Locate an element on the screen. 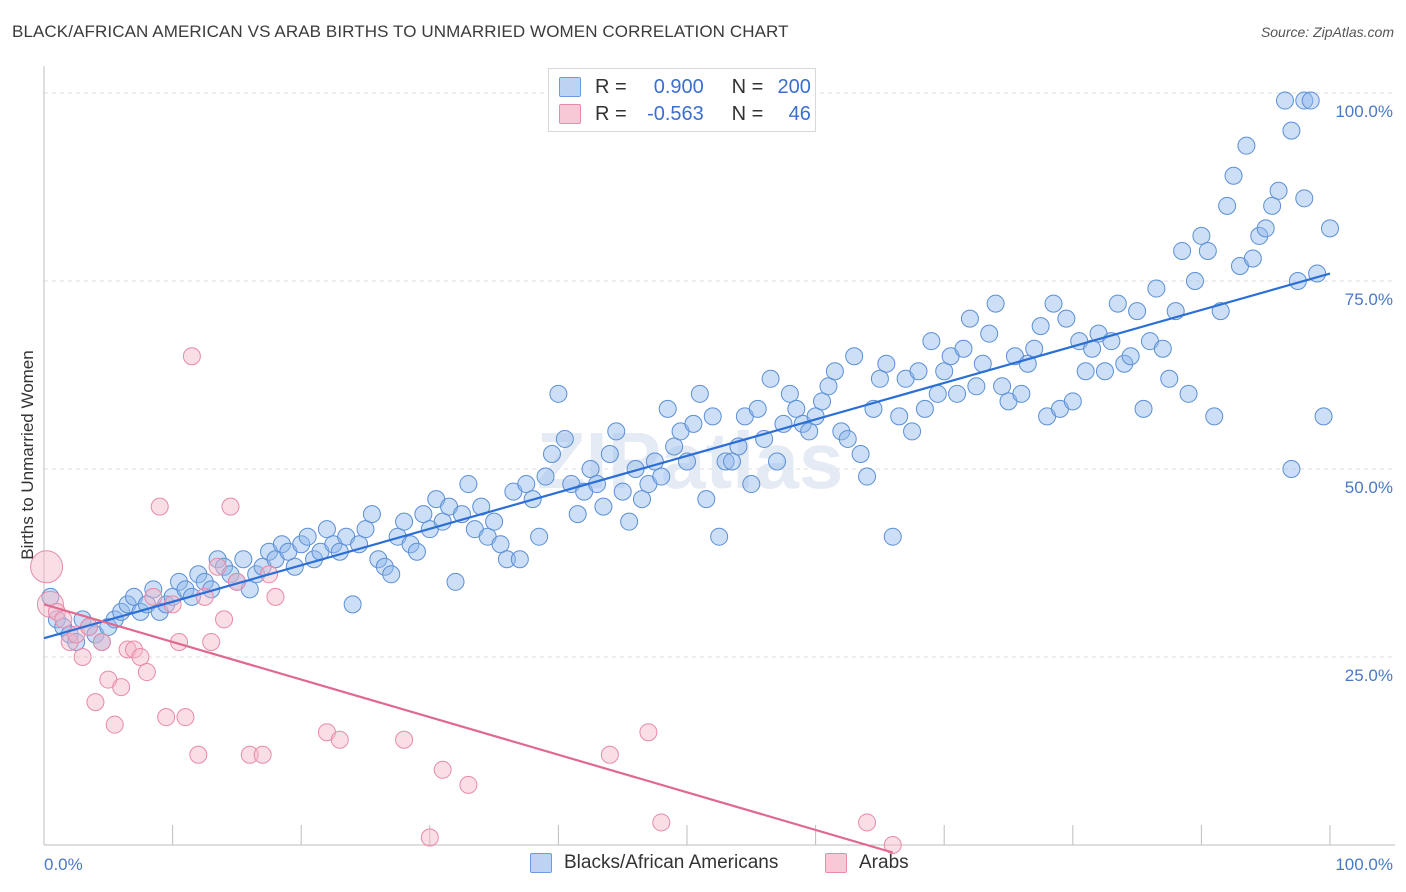 This screenshot has width=1406, height=892. x-tick-label: 0.0% is located at coordinates (63, 864).